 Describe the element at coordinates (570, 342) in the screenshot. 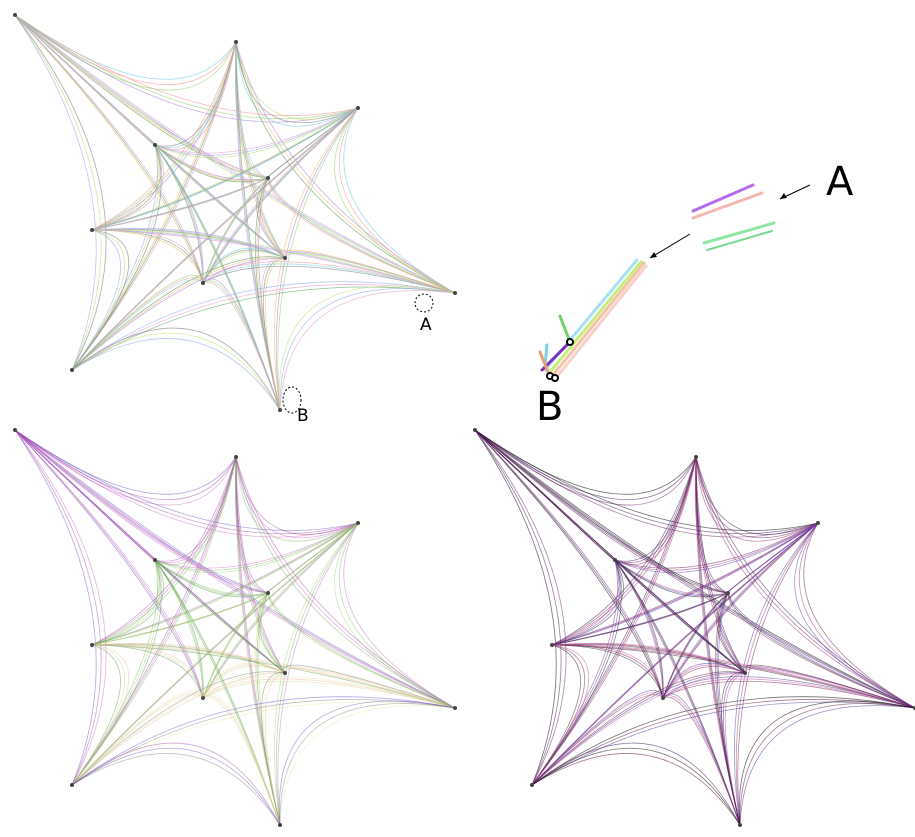

I see `zoom-node` at that location.